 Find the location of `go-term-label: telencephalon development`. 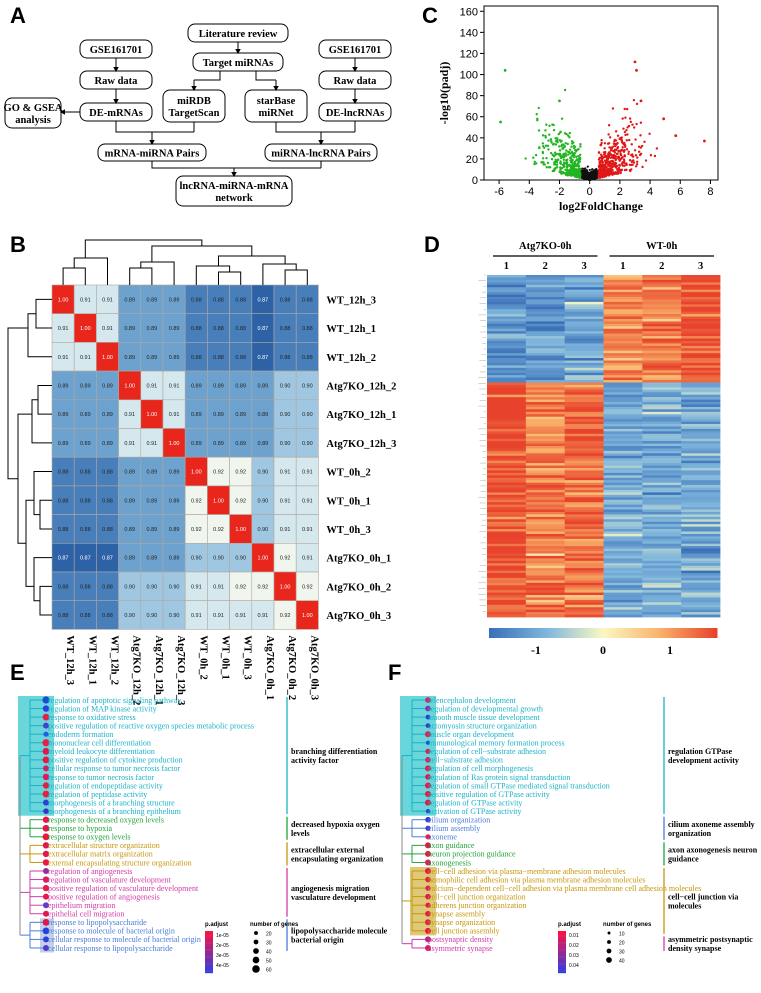

go-term-label: telencephalon development is located at coordinates (472, 700).